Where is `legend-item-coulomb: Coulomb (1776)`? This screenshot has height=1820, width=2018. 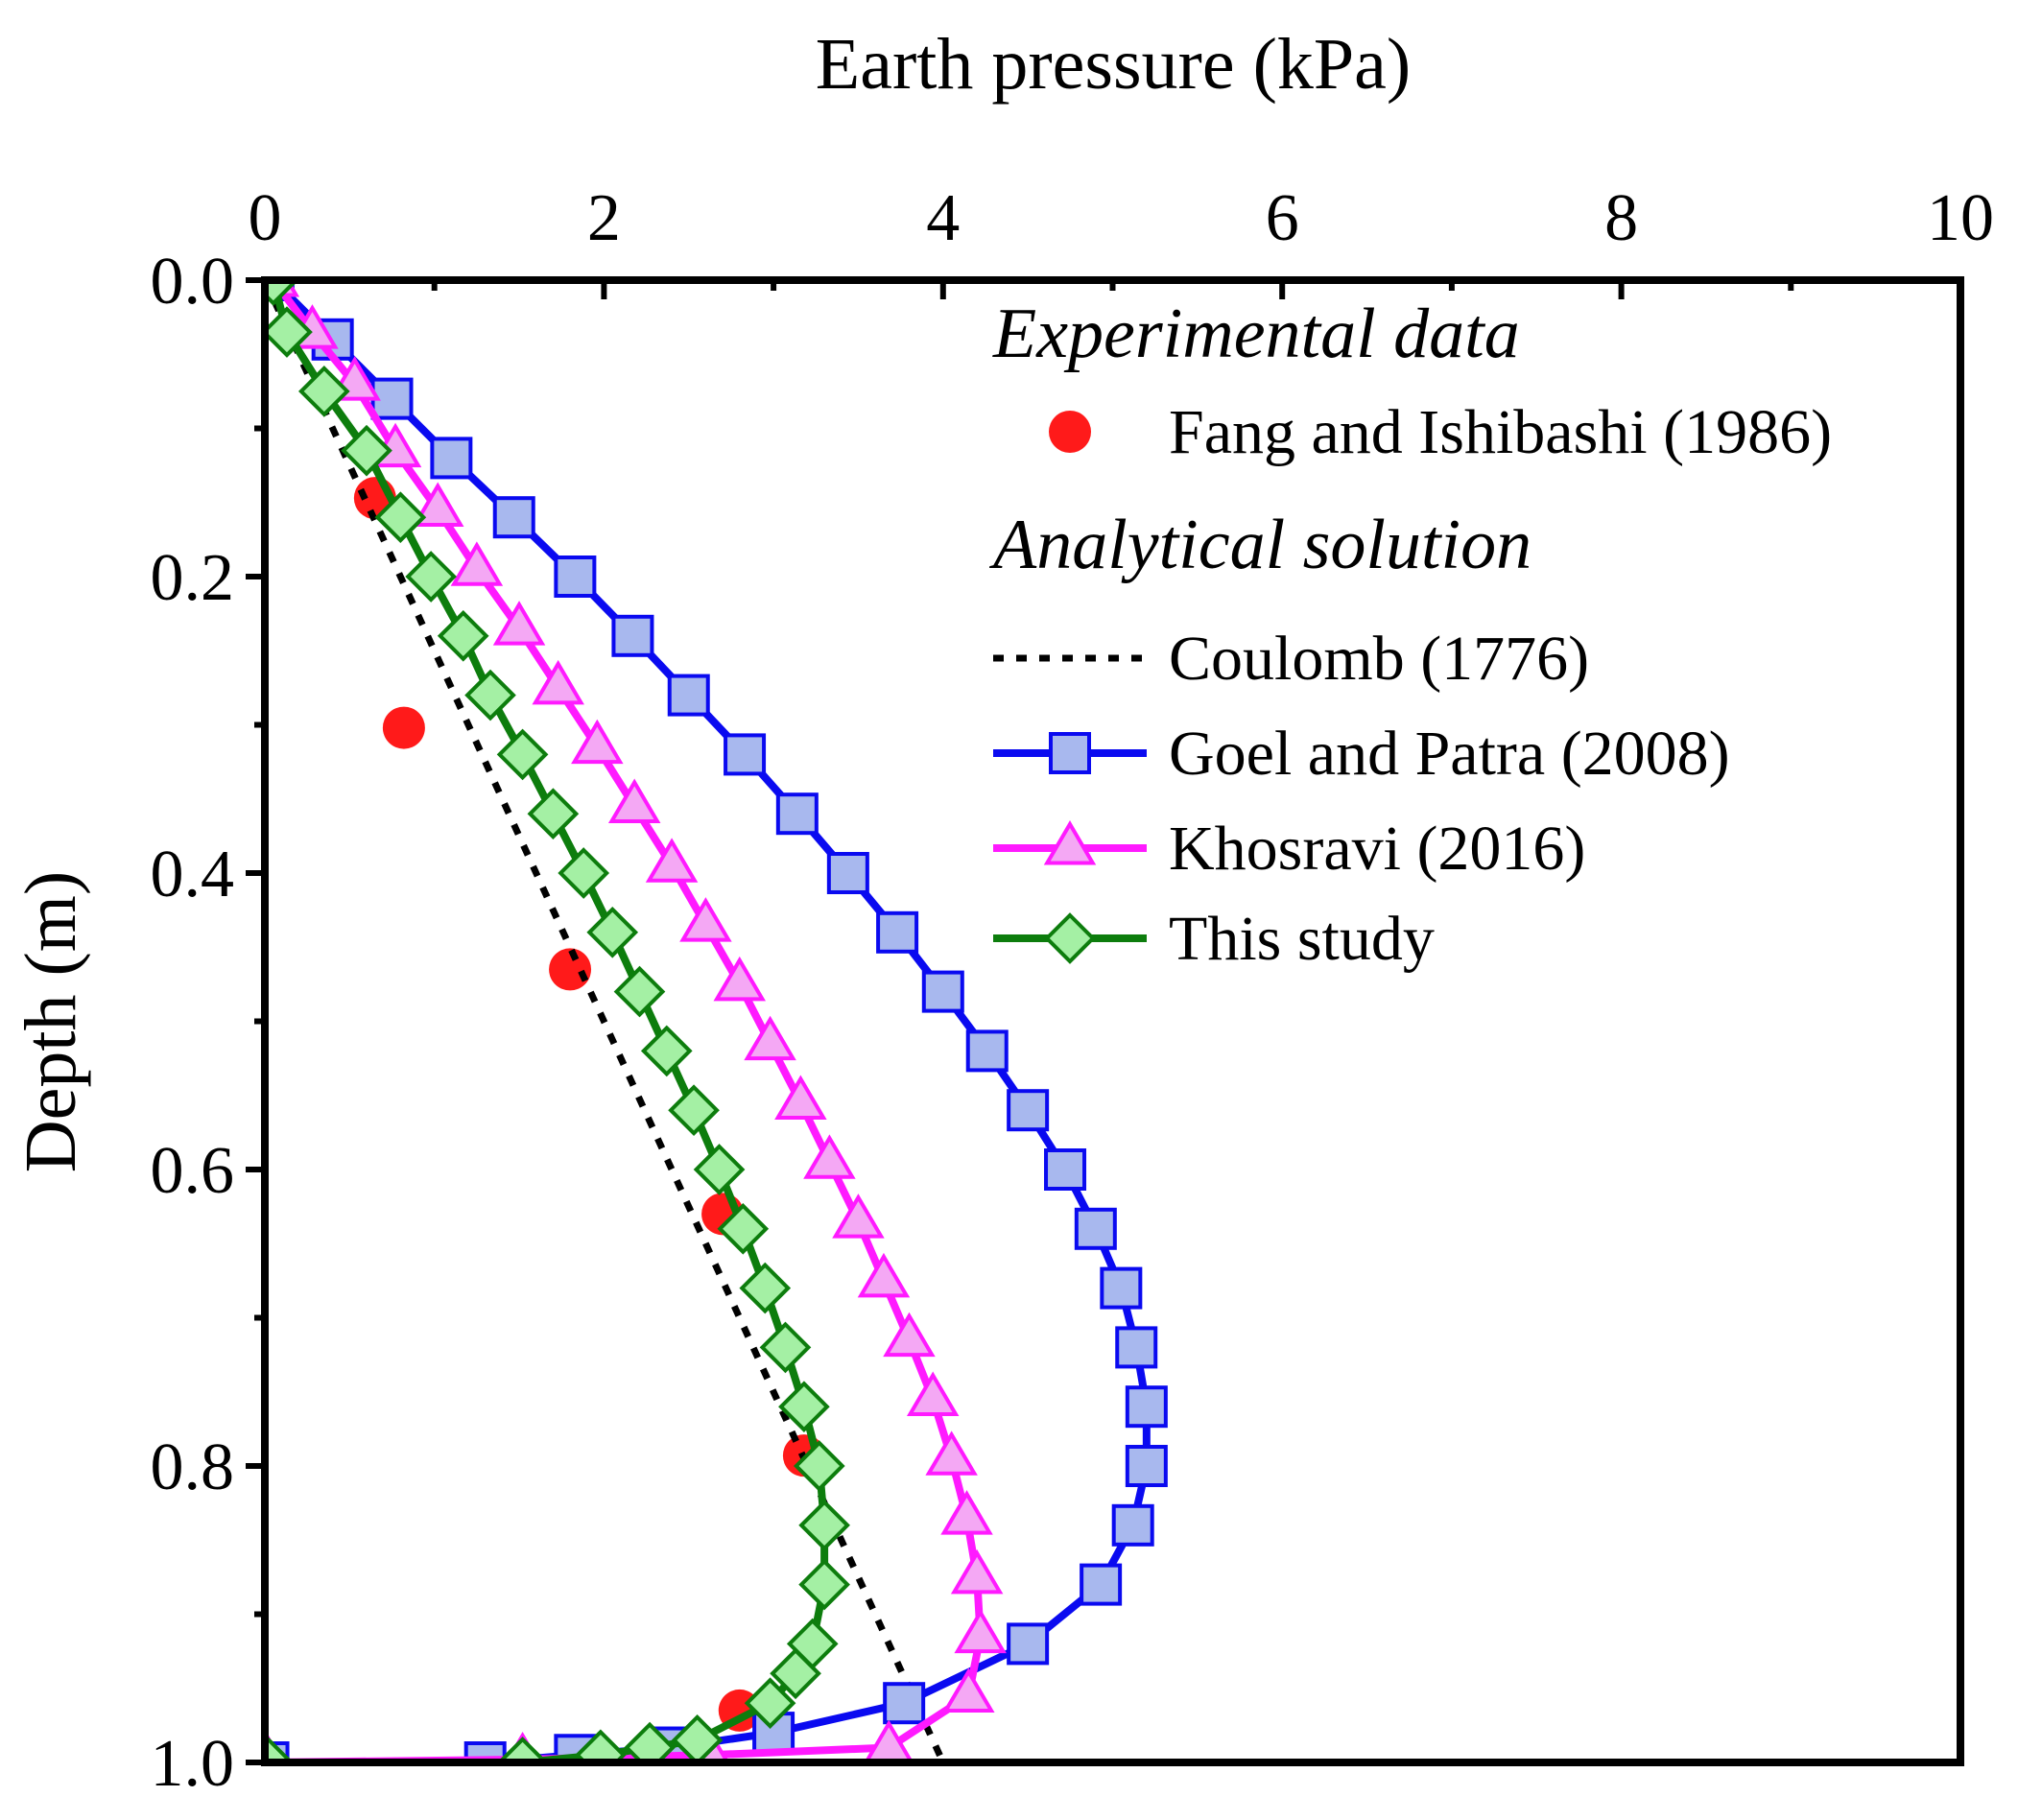 legend-item-coulomb: Coulomb (1776) is located at coordinates (1291, 659).